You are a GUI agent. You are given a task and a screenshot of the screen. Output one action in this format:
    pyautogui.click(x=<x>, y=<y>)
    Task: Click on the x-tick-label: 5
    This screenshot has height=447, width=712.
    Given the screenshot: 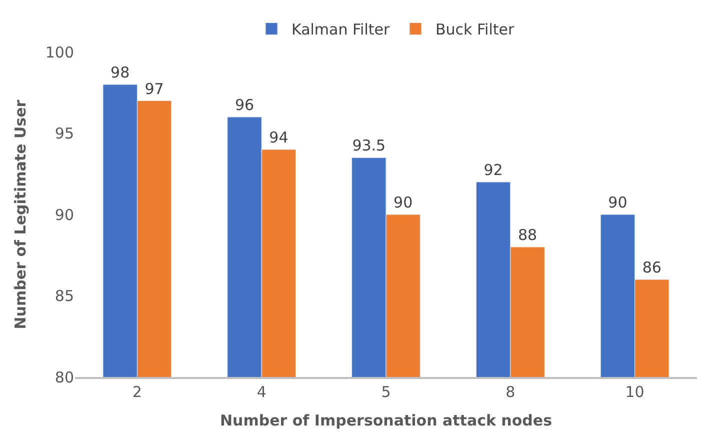 What is the action you would take?
    pyautogui.click(x=386, y=392)
    